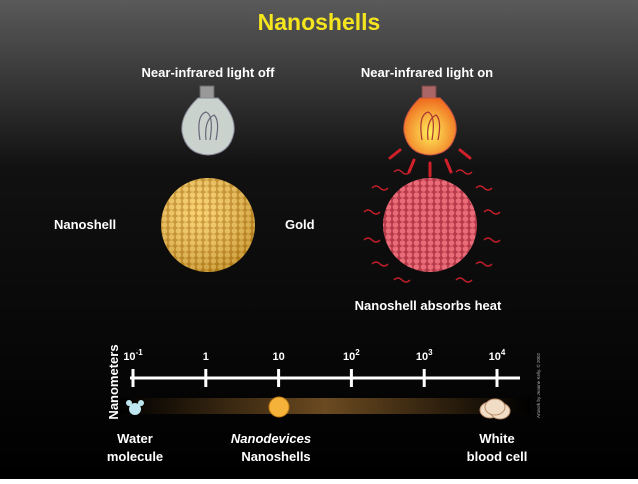  I want to click on caption: Nanoshell absorbs heat, so click(428, 305).